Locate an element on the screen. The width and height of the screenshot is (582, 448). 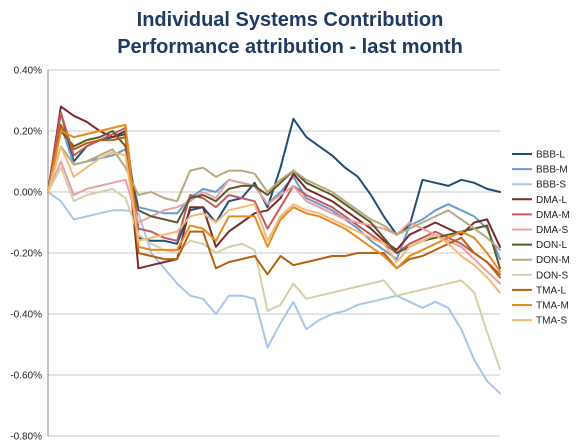
legend-label-dma-s: DMA-S is located at coordinates (552, 230).